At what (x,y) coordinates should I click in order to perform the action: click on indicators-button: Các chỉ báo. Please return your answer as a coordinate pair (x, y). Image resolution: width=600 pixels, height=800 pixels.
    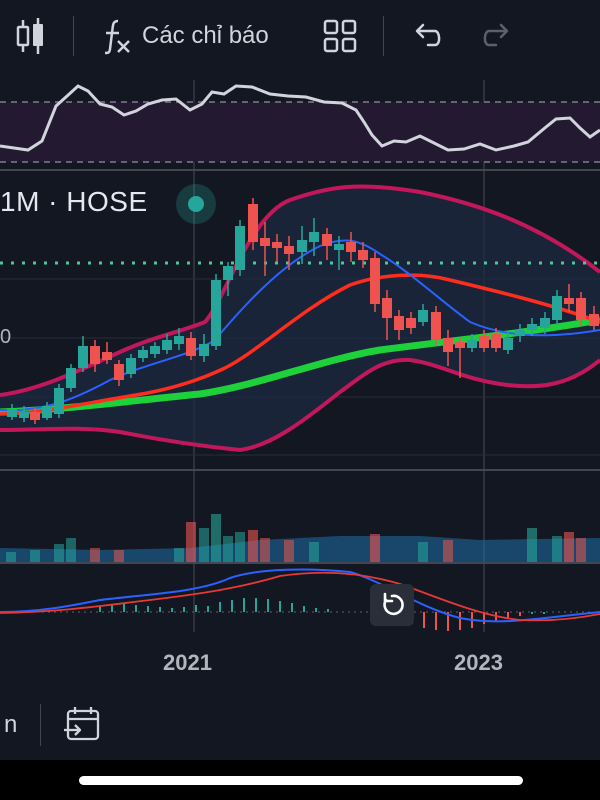
    Looking at the image, I should click on (185, 36).